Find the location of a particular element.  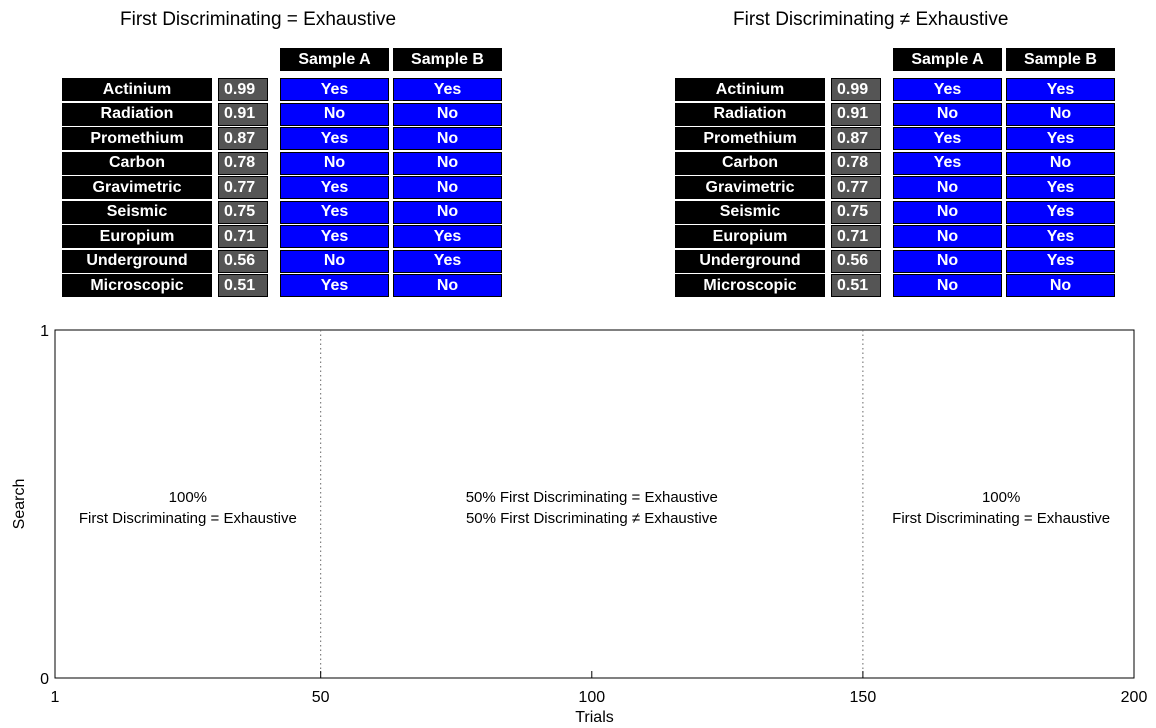

y-tick-label: 1 is located at coordinates (44, 331).